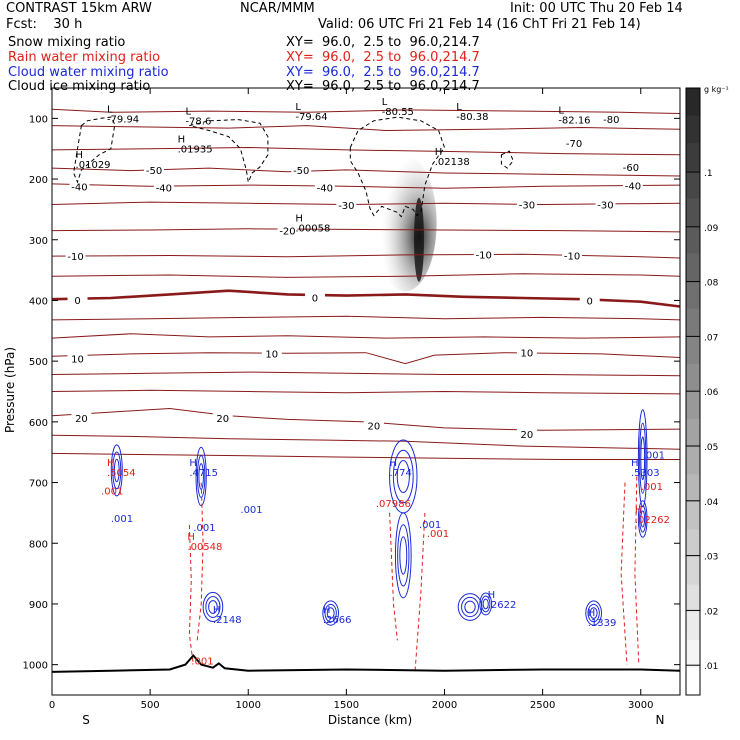  I want to click on y-tick-label: 200, so click(38, 180).